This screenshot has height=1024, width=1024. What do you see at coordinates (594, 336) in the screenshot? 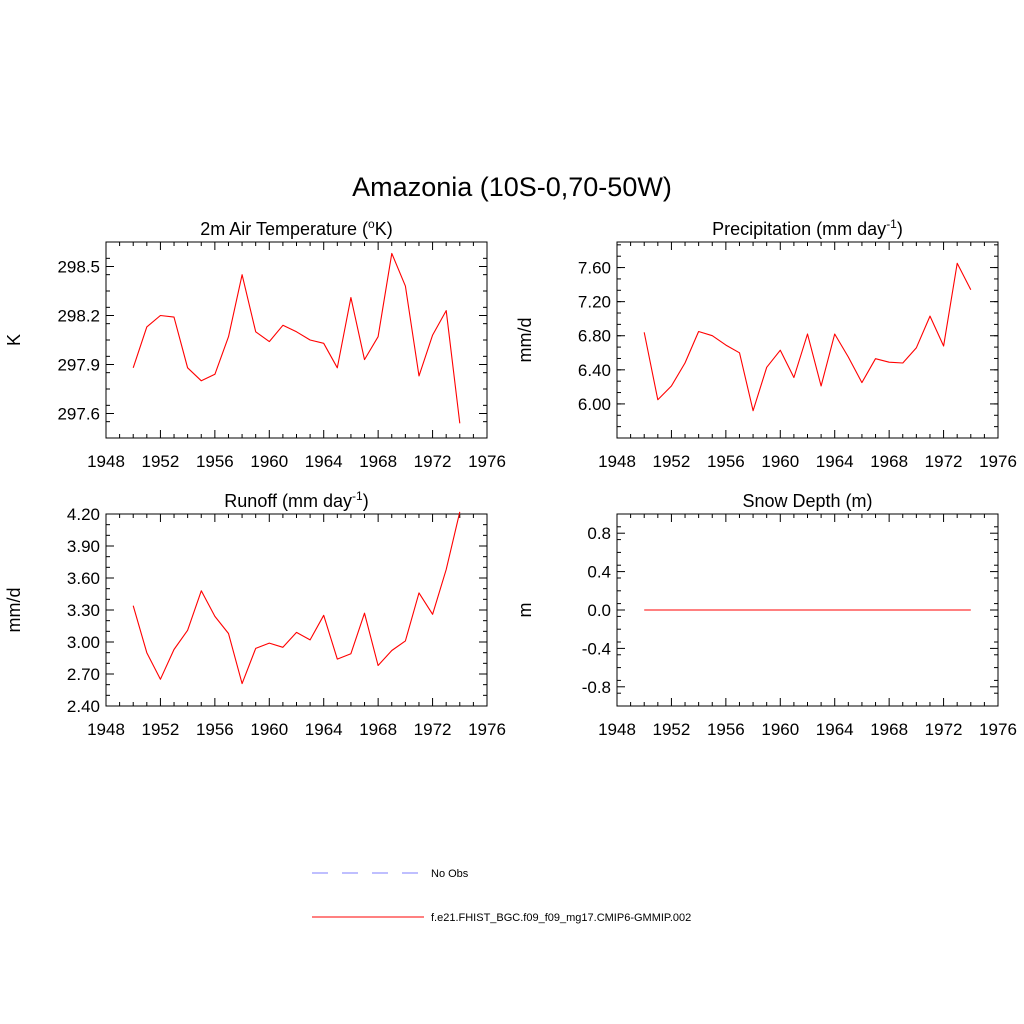
I see `y-tick-label: 6.80` at bounding box center [594, 336].